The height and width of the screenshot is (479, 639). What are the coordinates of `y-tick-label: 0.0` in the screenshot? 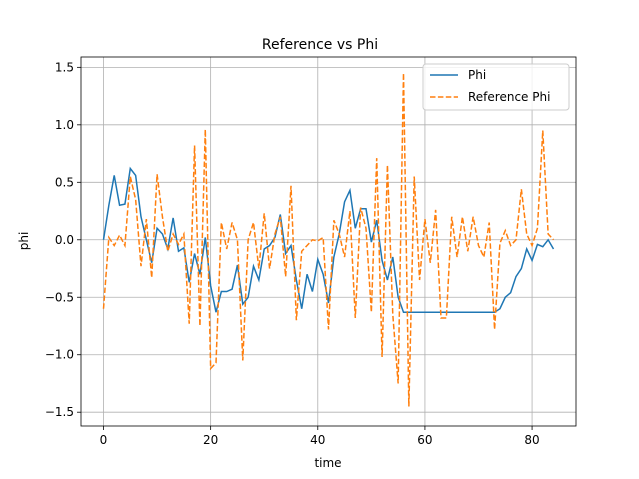 It's located at (64, 240).